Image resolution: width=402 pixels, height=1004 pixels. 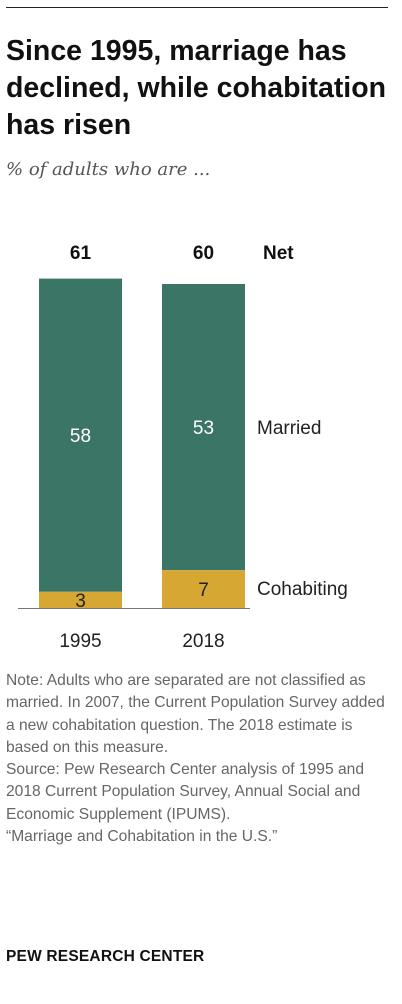 I want to click on x-tick-label-2018: 2018, so click(x=203, y=641).